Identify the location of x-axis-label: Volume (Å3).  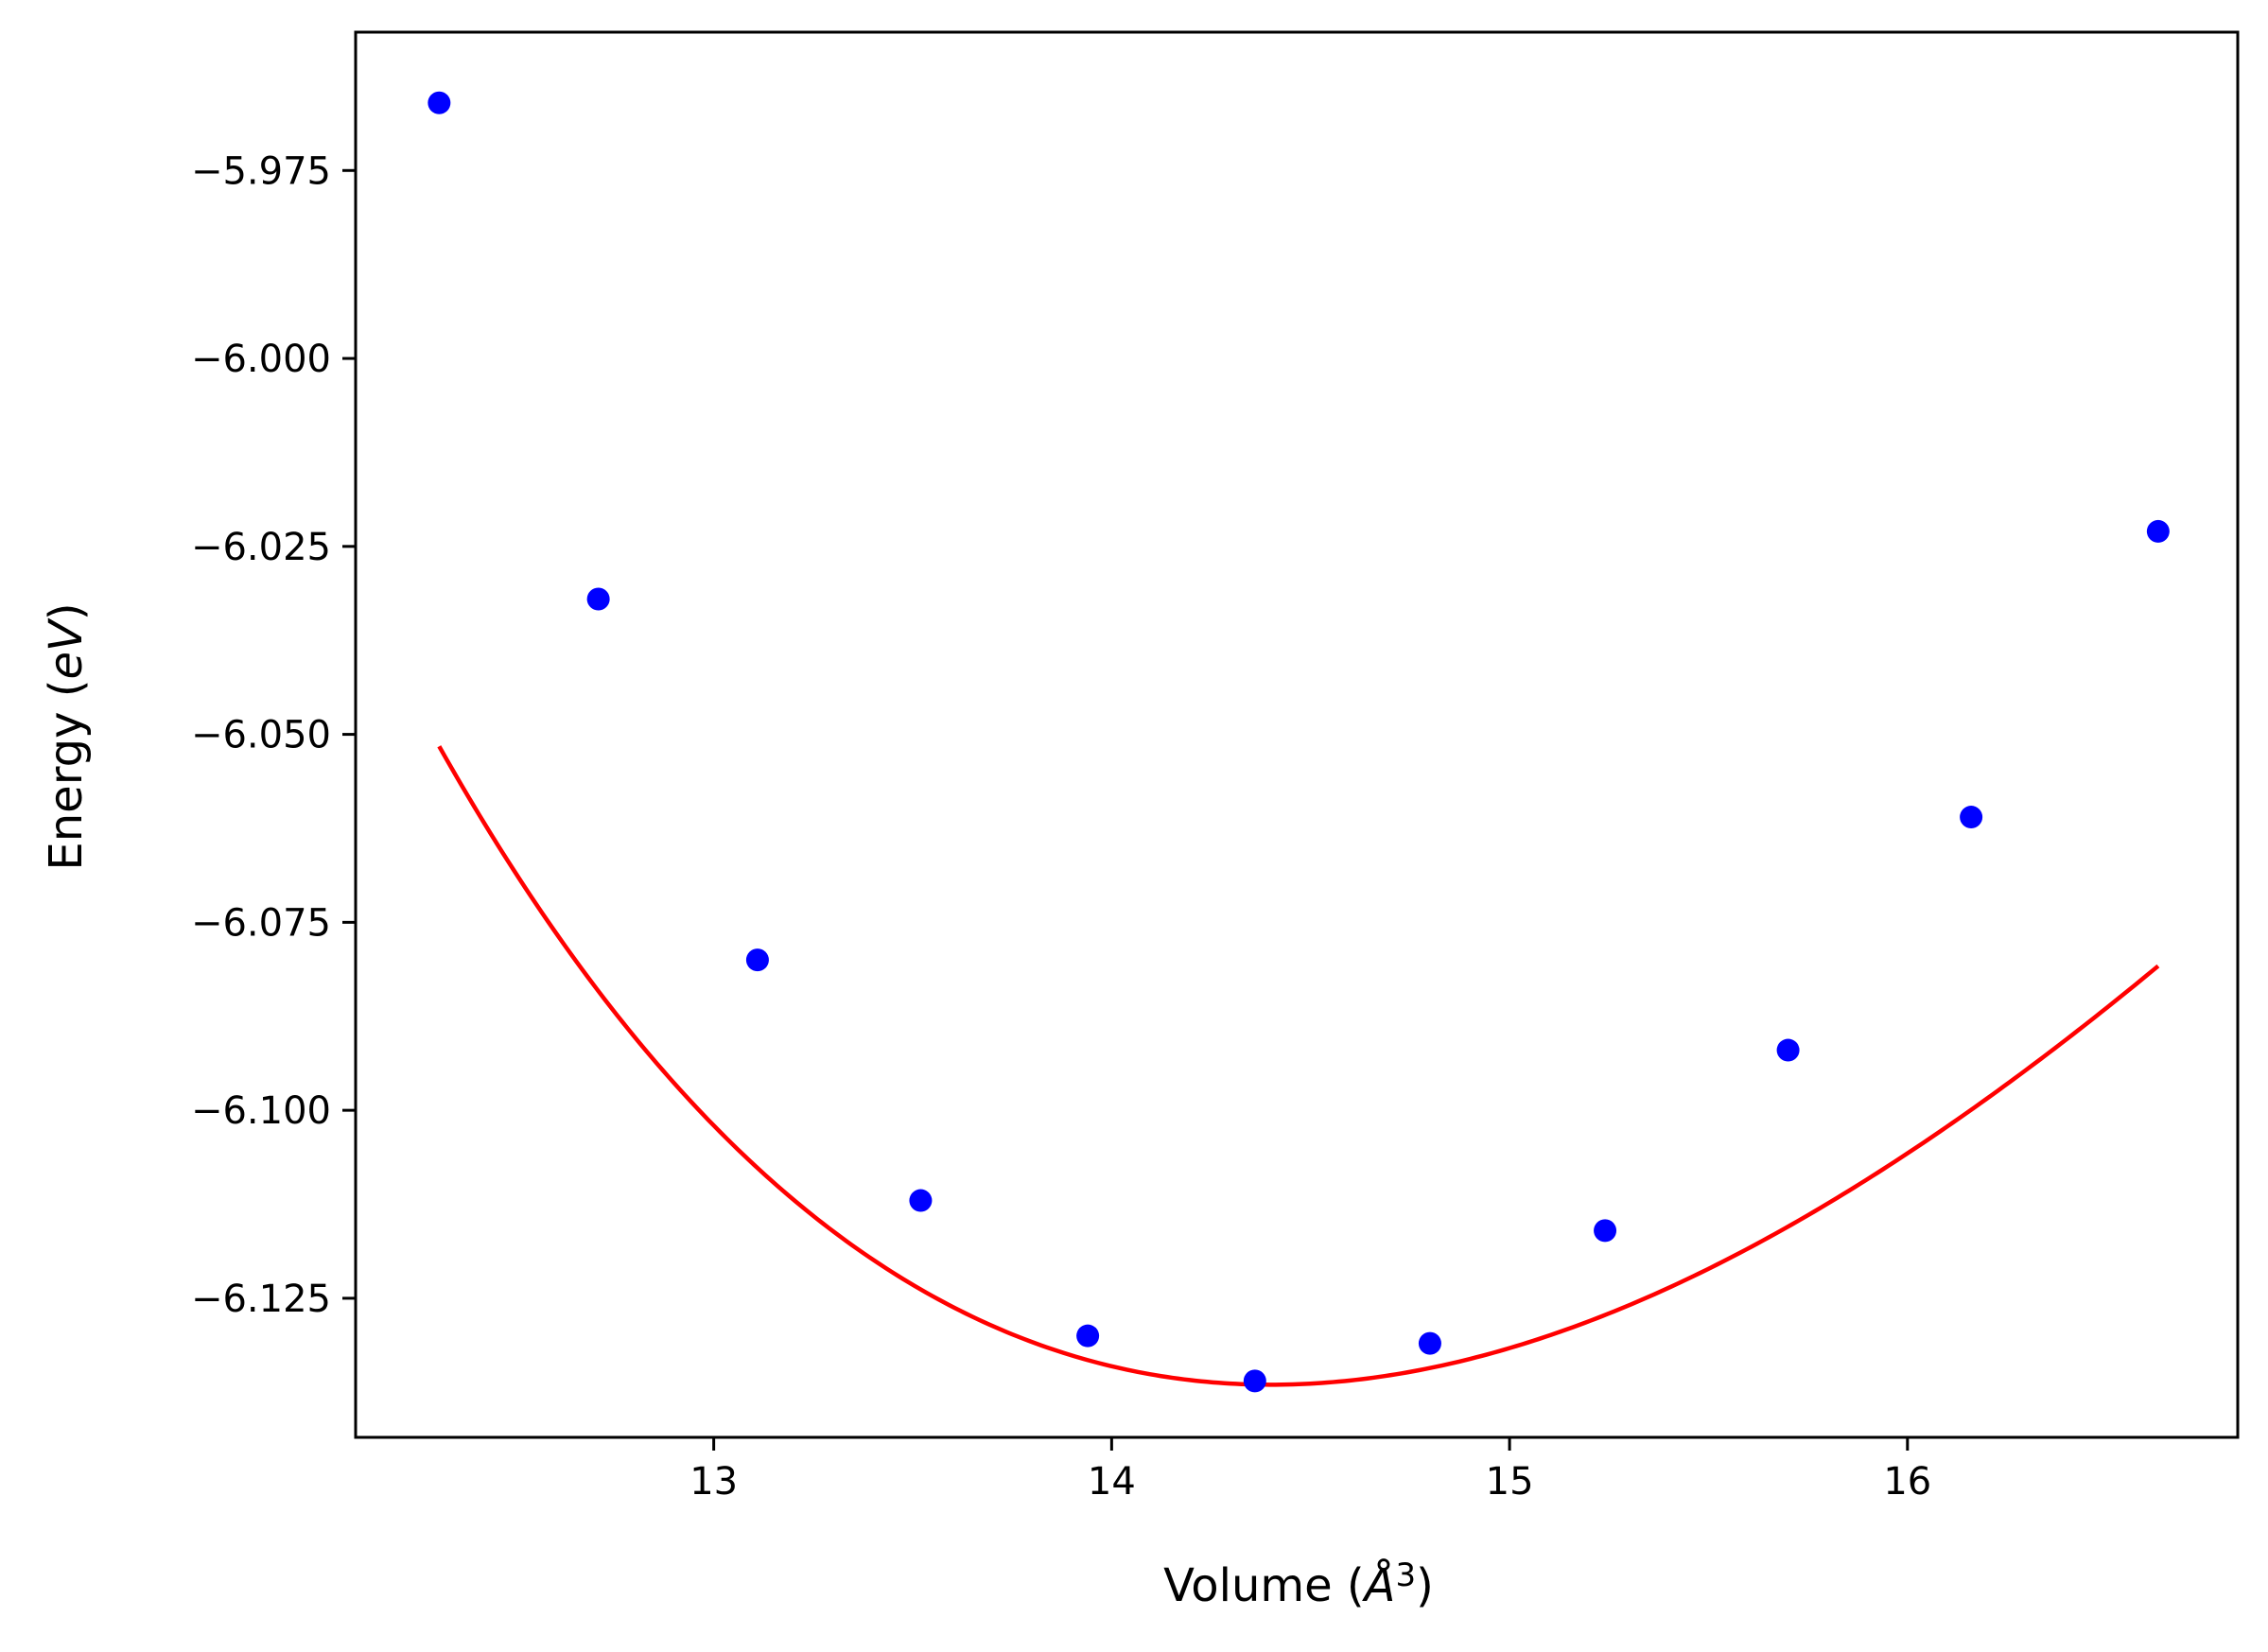
(1298, 1584).